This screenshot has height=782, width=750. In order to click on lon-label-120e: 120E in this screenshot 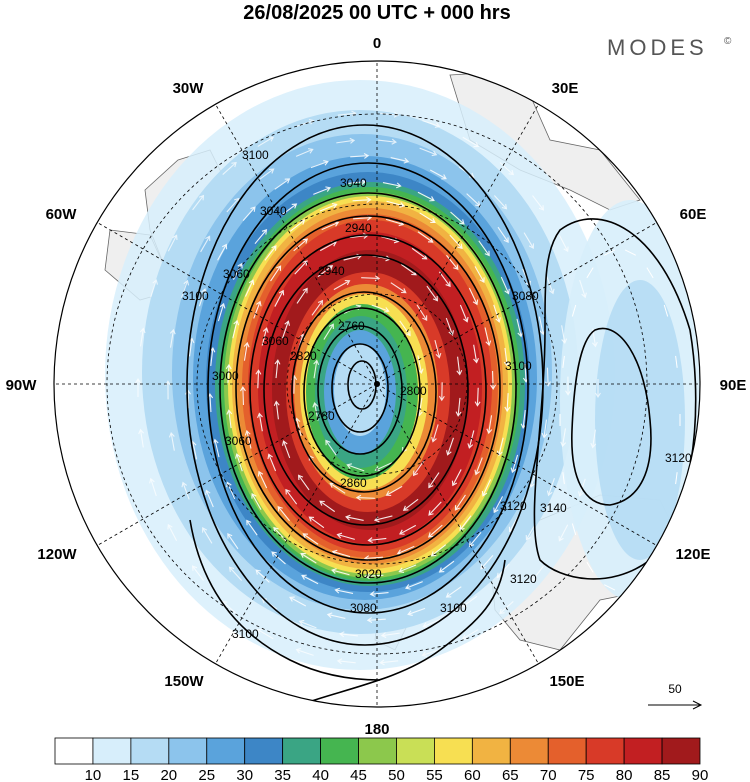, I will do `click(692, 554)`.